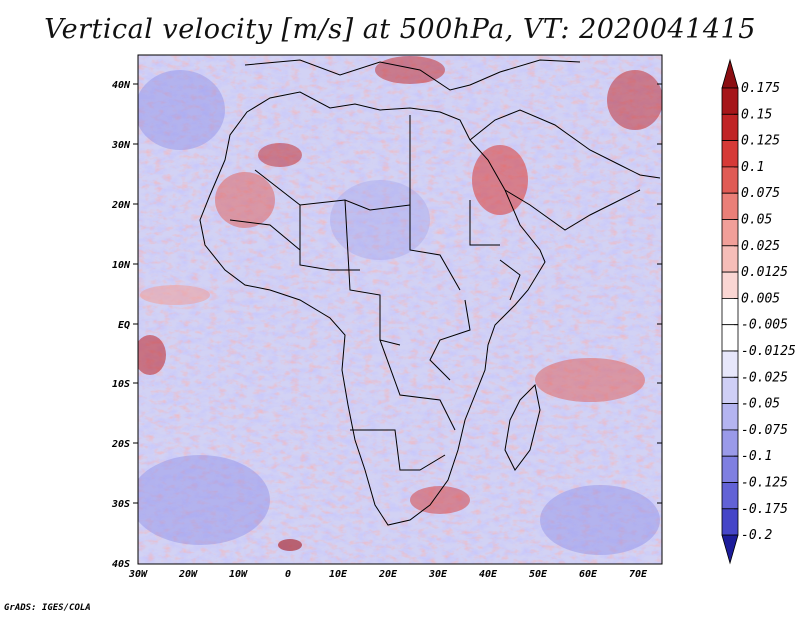 The width and height of the screenshot is (800, 618). Describe the element at coordinates (730, 73) in the screenshot. I see `colorbar-top-arrow` at that location.